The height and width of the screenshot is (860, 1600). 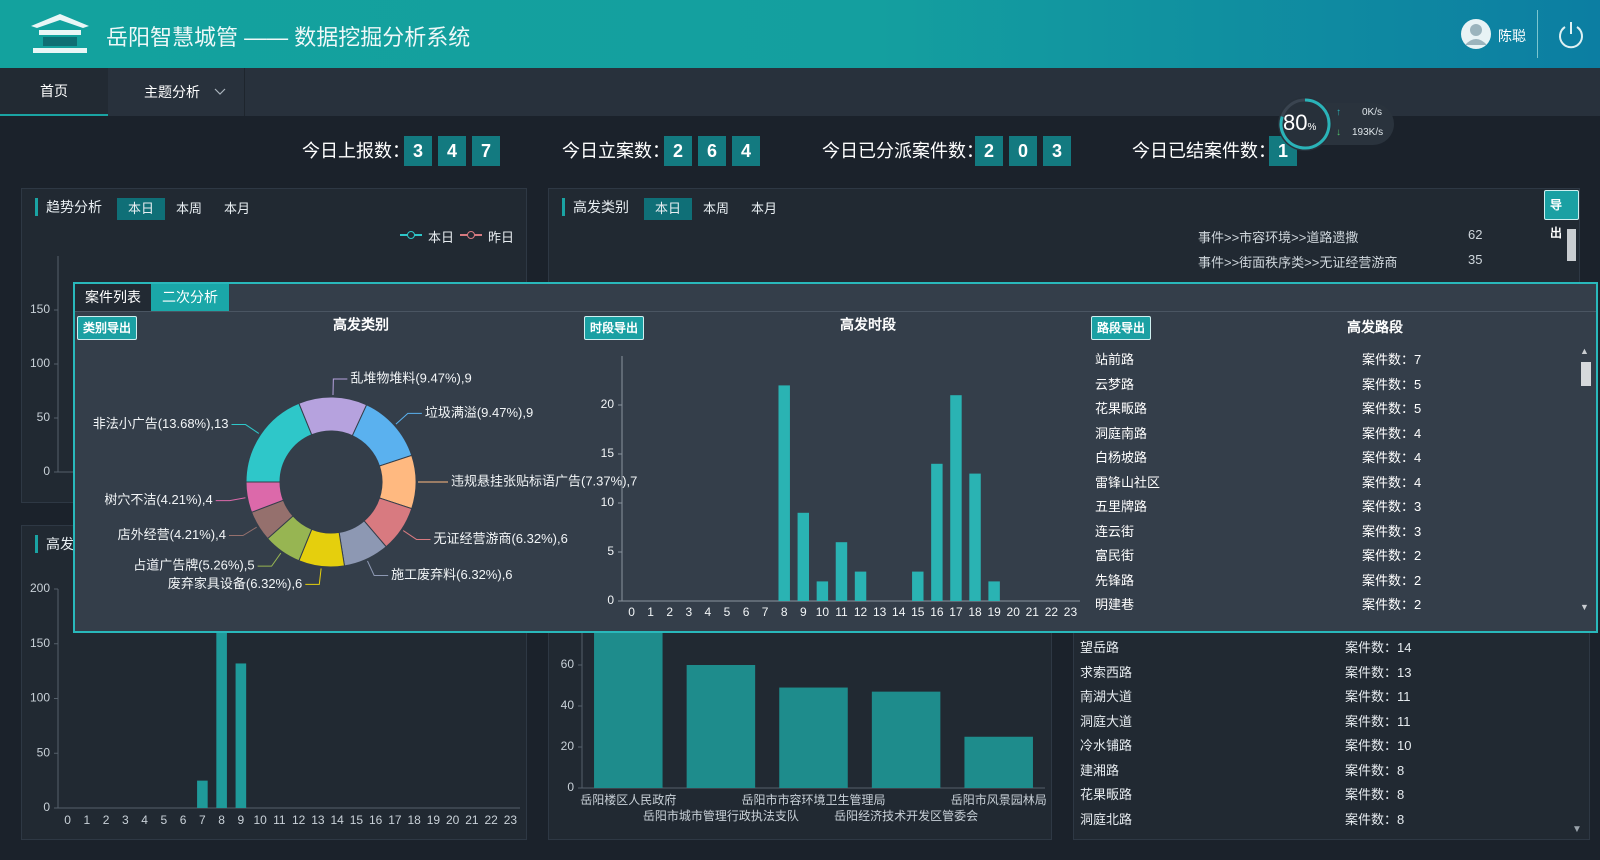 What do you see at coordinates (172, 92) in the screenshot?
I see `nav-tab: 主题分析` at bounding box center [172, 92].